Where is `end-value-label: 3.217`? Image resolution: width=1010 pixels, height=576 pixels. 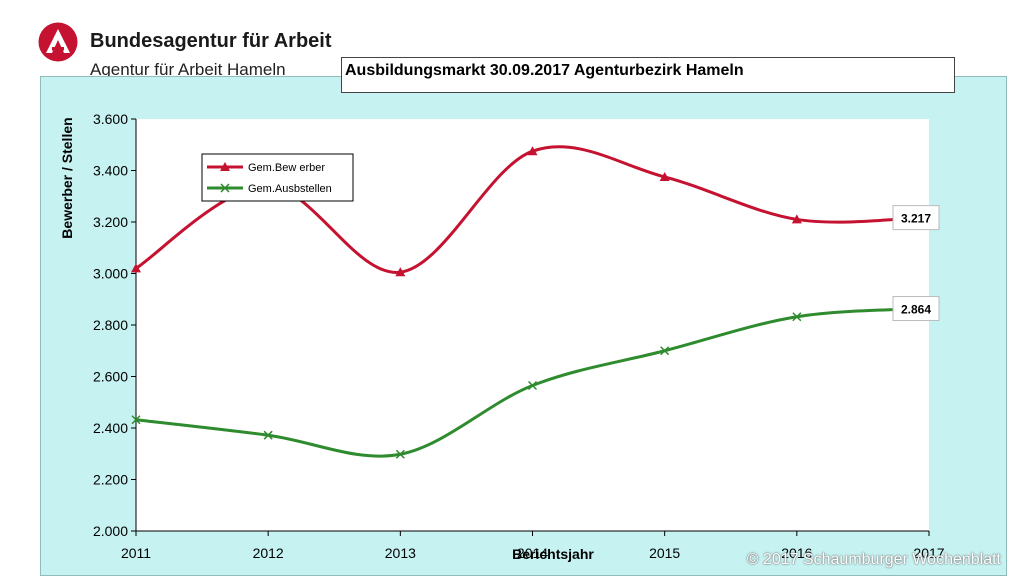 end-value-label: 3.217 is located at coordinates (916, 219).